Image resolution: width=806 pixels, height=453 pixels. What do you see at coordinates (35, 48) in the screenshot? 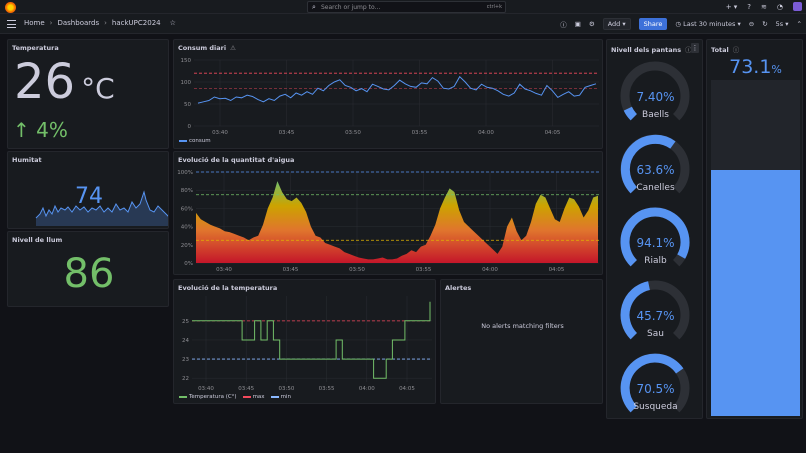
I see `panel-title: Temperatura` at bounding box center [35, 48].